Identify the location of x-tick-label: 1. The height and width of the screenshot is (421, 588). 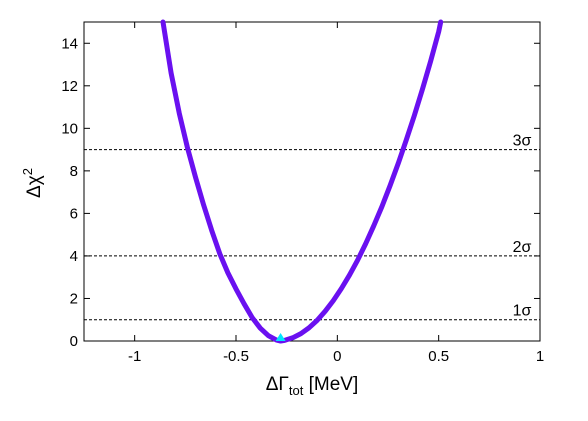
(540, 356).